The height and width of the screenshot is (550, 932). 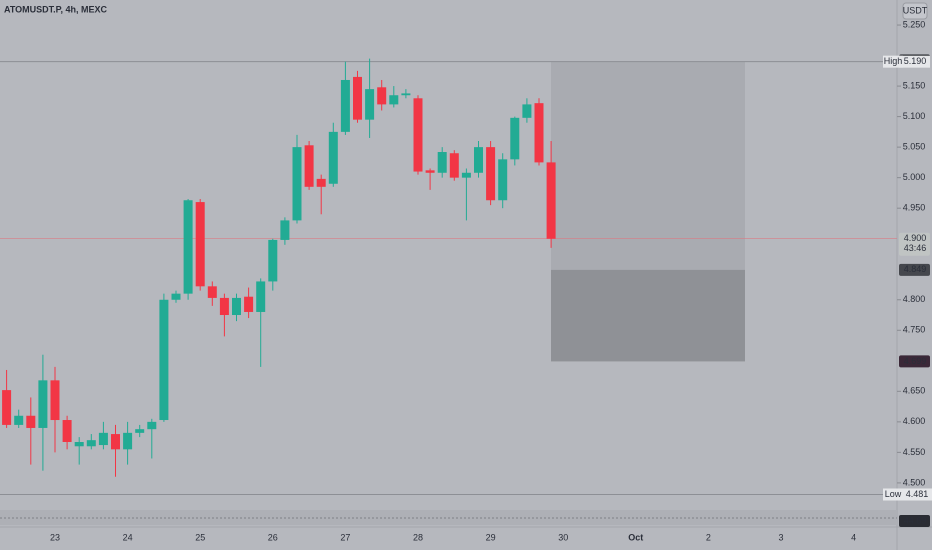 What do you see at coordinates (917, 494) in the screenshot?
I see `low-value: 4.481` at bounding box center [917, 494].